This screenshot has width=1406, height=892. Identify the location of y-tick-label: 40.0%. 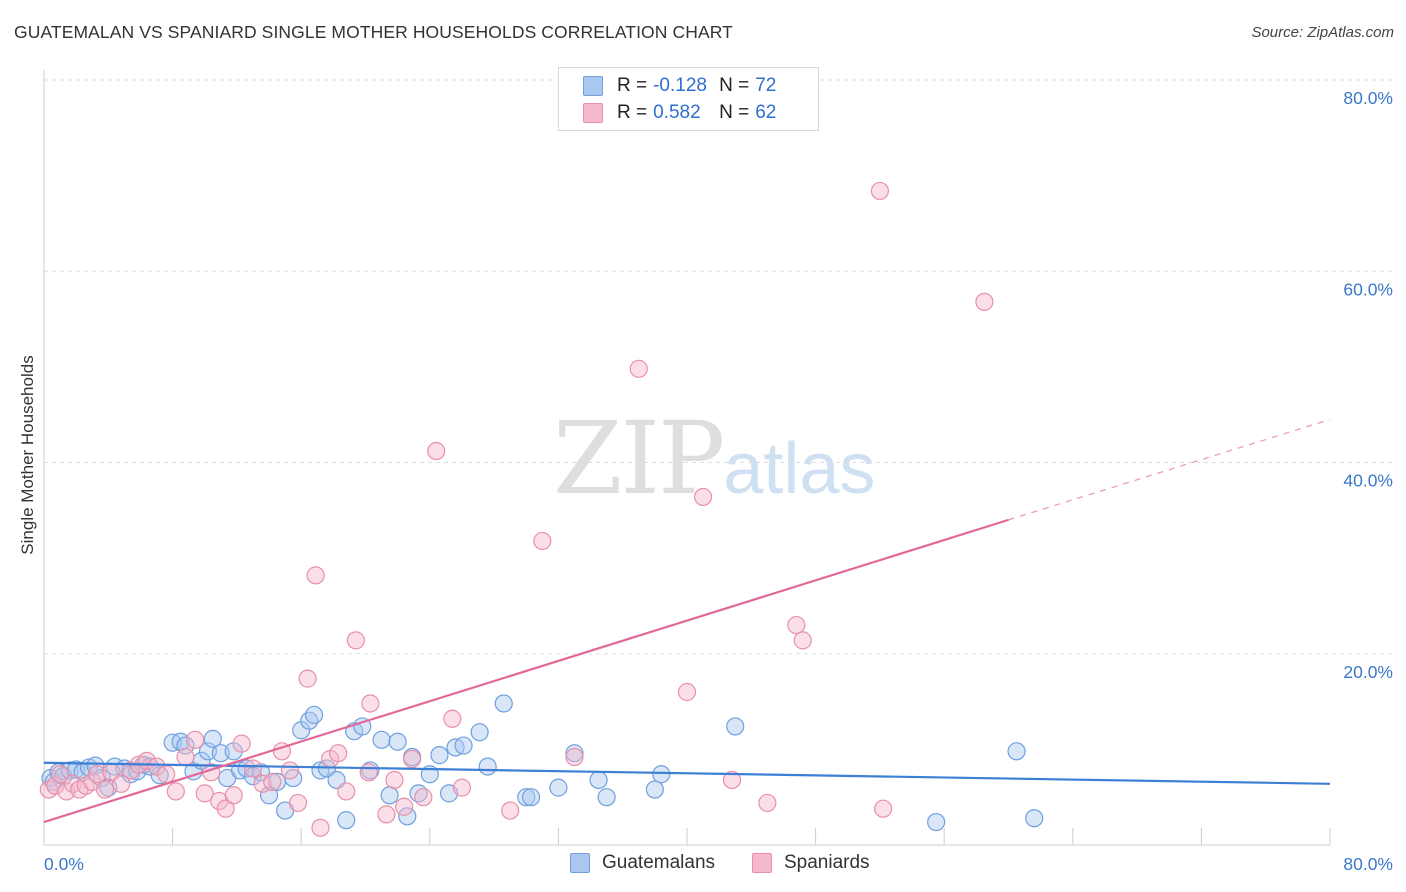
(1368, 481).